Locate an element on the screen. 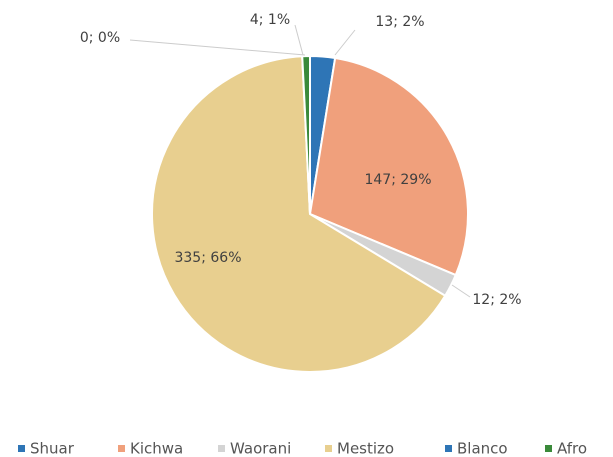  legend-label: Kichwa is located at coordinates (156, 448).